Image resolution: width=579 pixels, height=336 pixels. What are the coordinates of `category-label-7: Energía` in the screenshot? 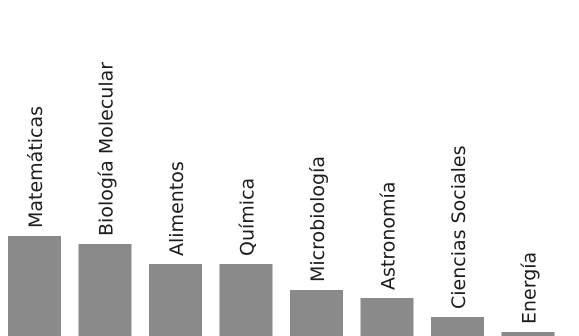 It's located at (530, 288).